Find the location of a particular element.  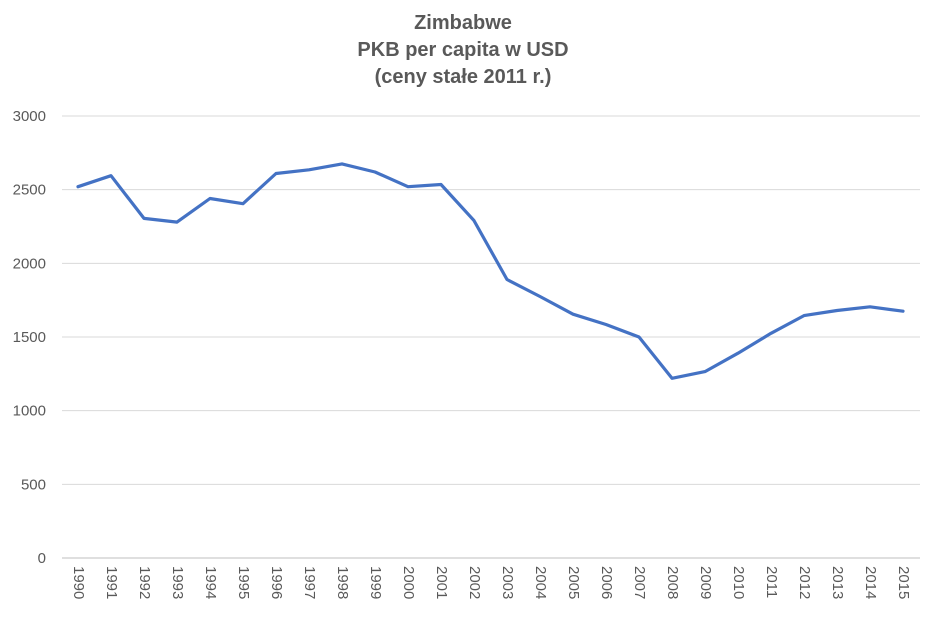

data-point-1991 is located at coordinates (111, 175).